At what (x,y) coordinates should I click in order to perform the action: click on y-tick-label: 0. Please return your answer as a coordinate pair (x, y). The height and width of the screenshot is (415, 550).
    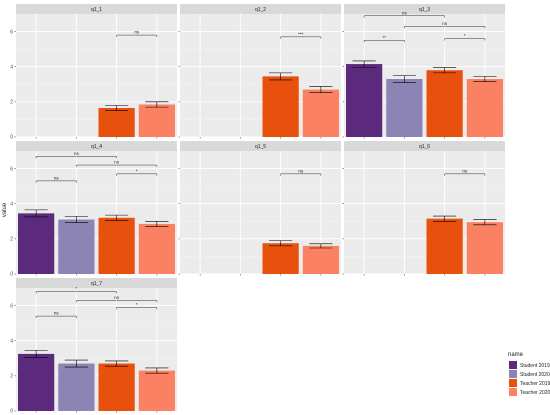
    Looking at the image, I should click on (11, 412).